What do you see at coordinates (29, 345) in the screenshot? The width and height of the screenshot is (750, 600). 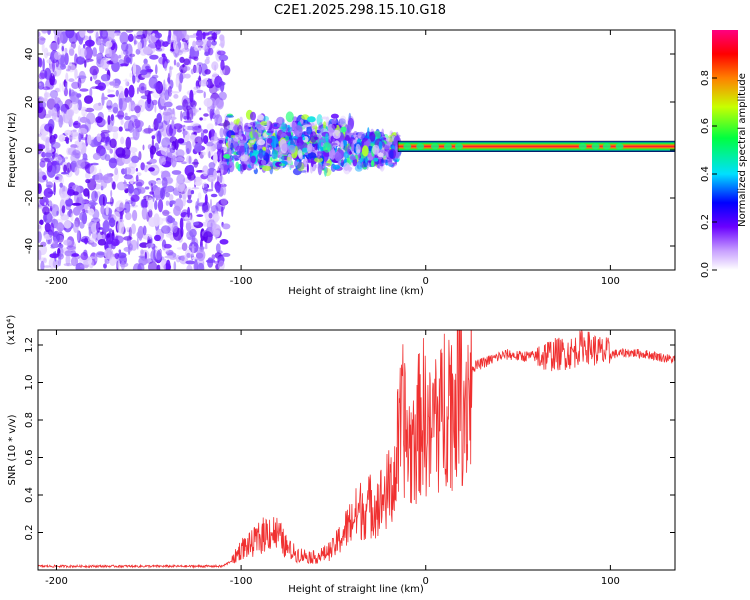 I see `snr-y-tick-label: 1.2` at bounding box center [29, 345].